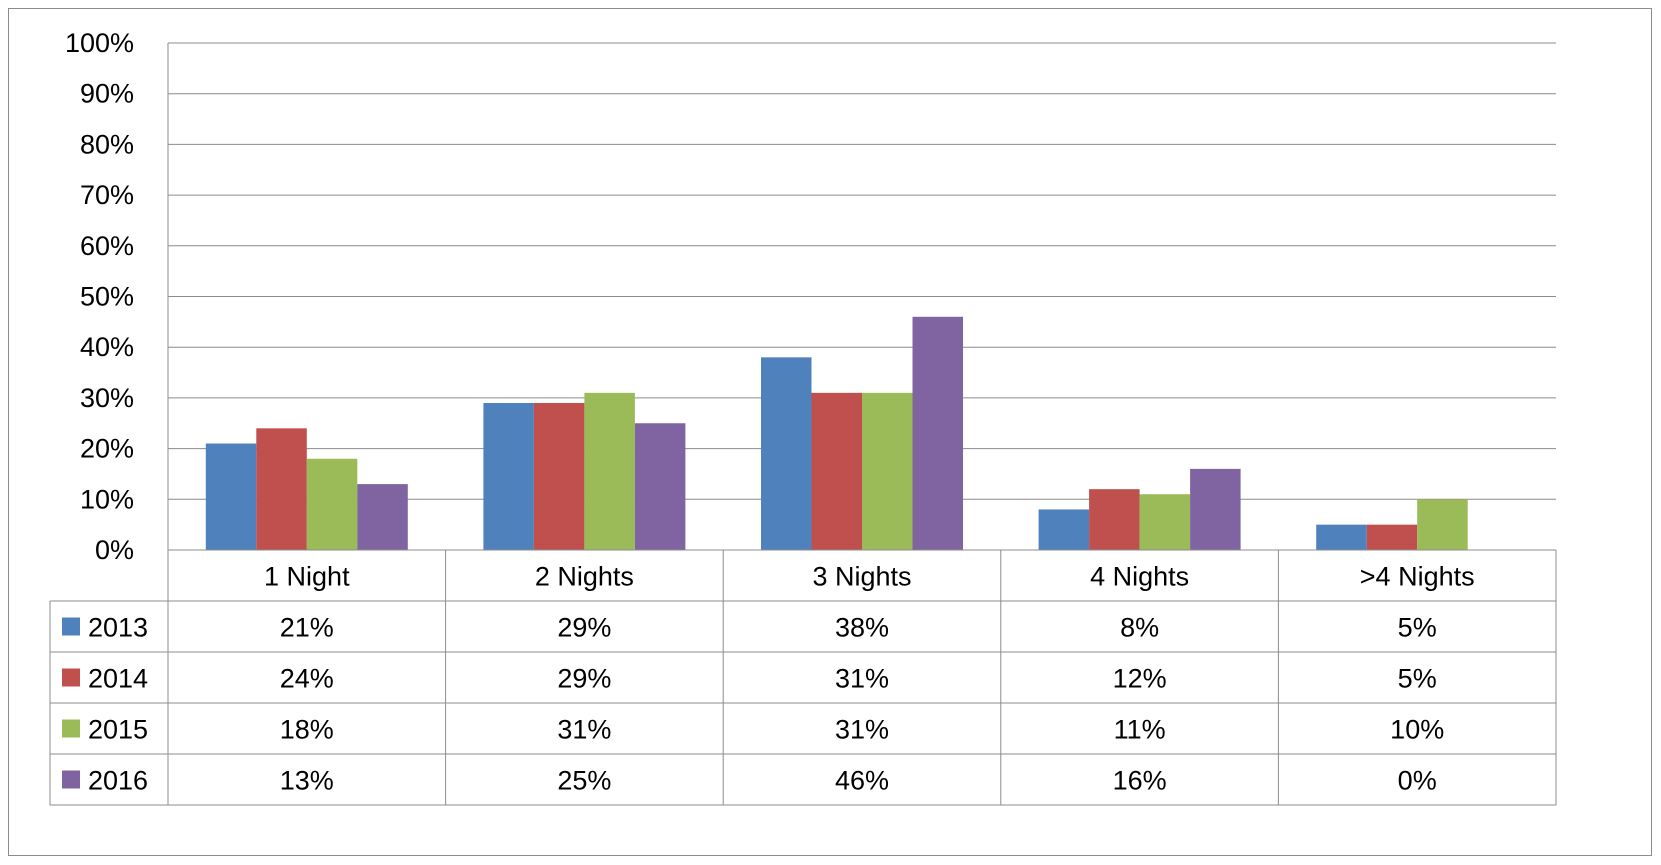 The image size is (1661, 865). I want to click on y-tick-label: 0%, so click(114, 550).